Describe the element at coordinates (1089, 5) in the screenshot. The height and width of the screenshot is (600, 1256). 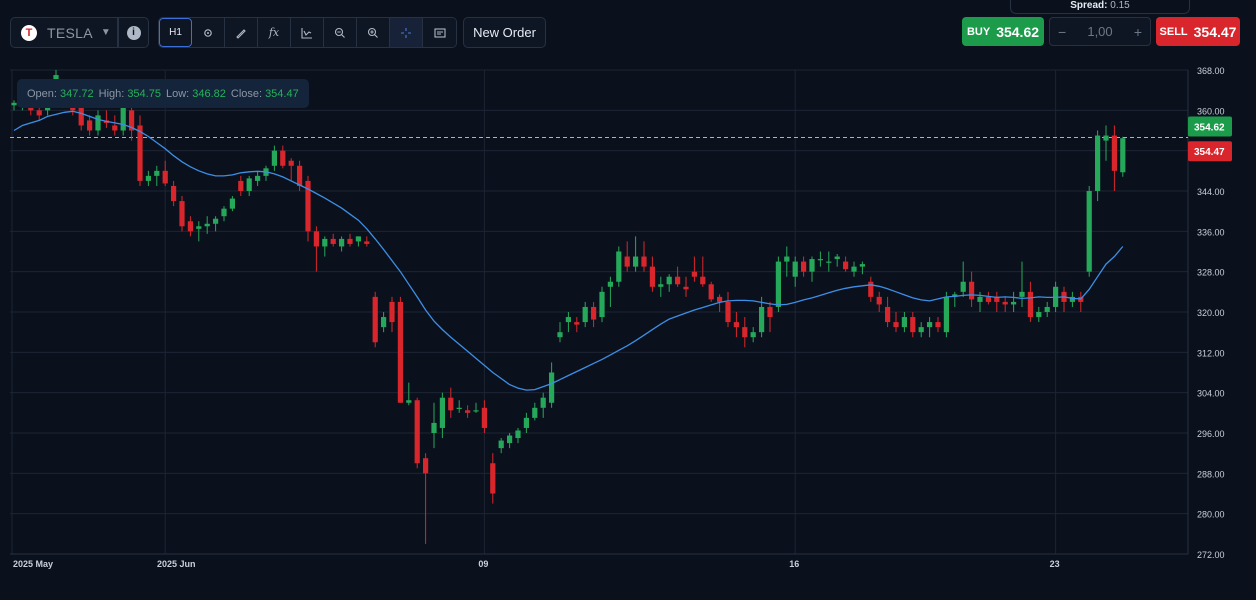
I see `spread-label: Spread:` at that location.